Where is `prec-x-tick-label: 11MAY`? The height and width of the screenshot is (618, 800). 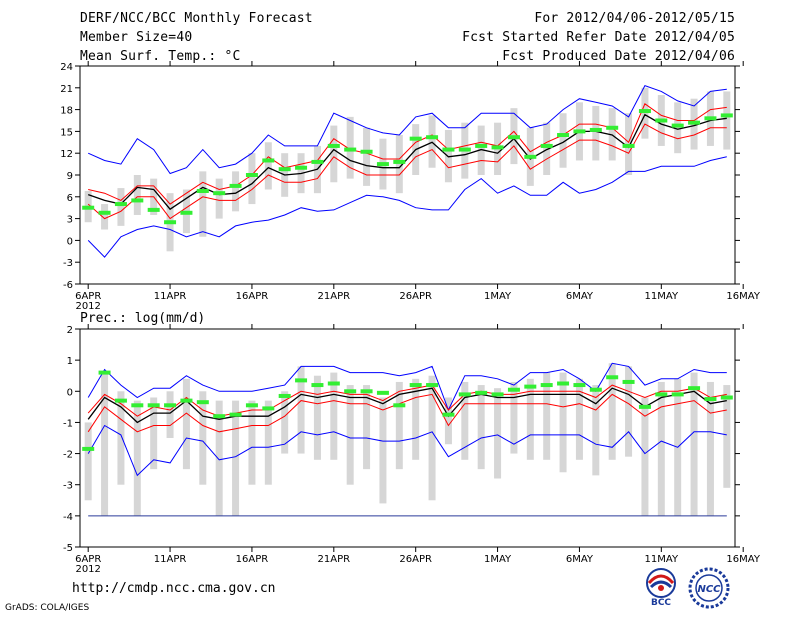 prec-x-tick-label: 11MAY is located at coordinates (662, 559).